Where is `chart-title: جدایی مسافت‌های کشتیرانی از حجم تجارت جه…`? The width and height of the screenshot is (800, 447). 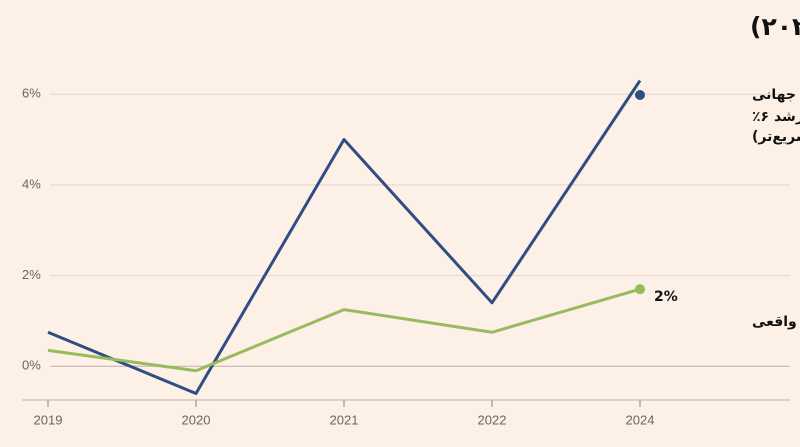
chart-title: جدایی مسافت‌های کشتیرانی از حجم تجارت جه… is located at coordinates (775, 27).